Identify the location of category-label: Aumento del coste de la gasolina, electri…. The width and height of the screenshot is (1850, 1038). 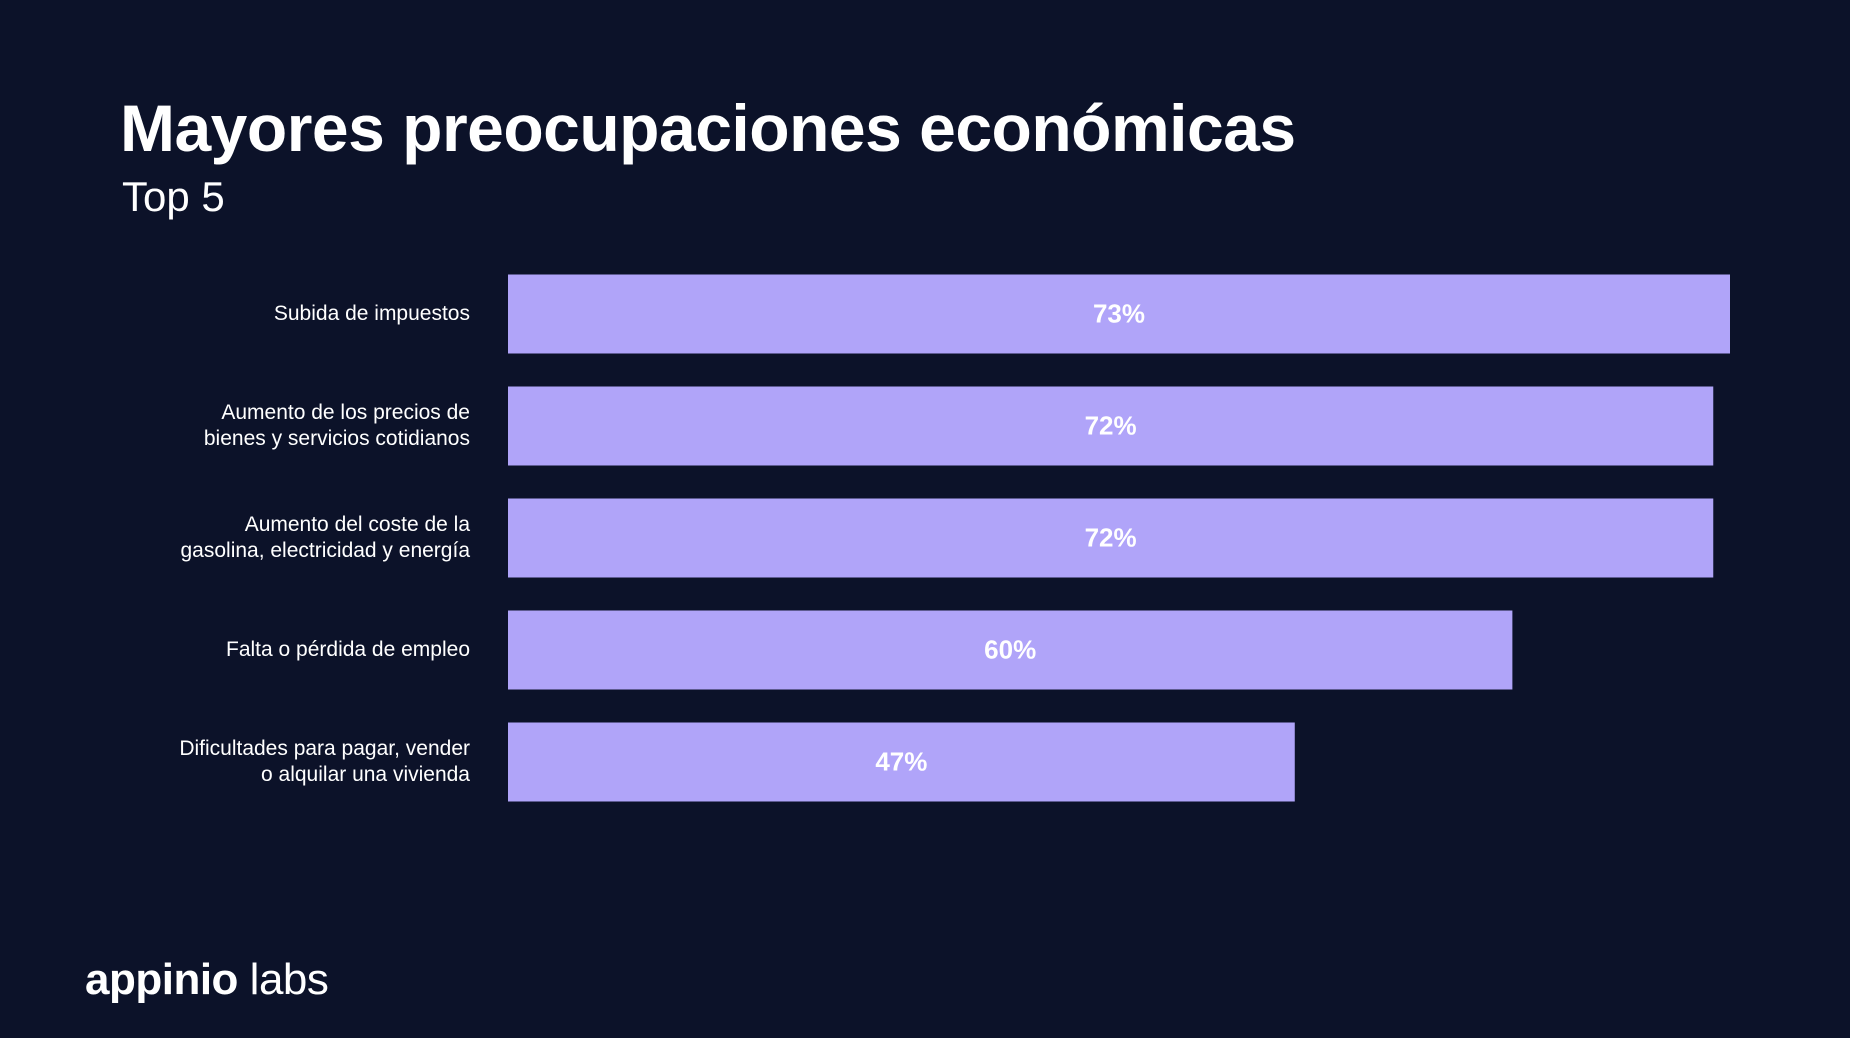
(325, 537).